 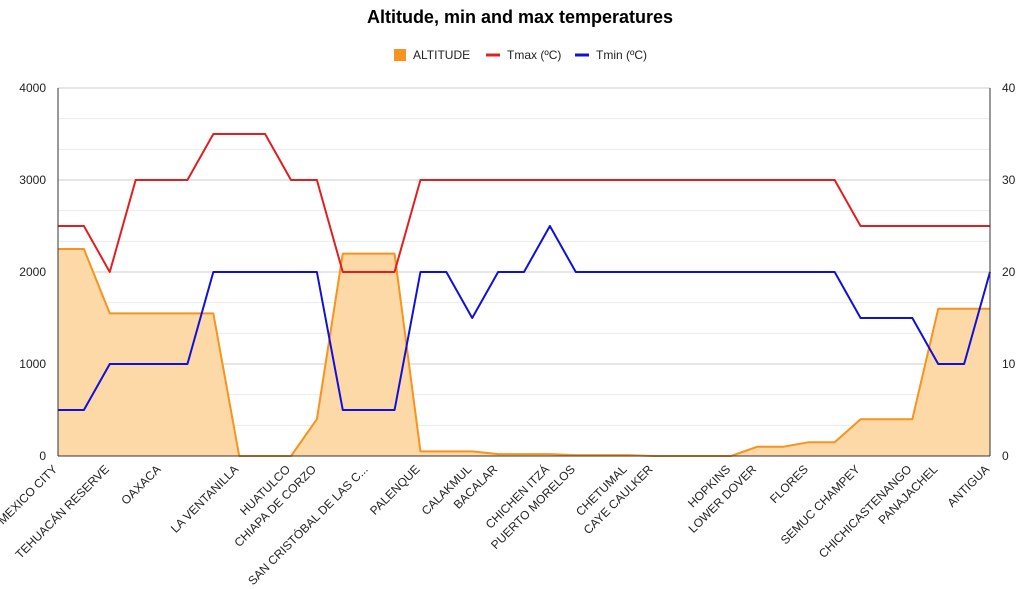 What do you see at coordinates (789, 484) in the screenshot?
I see `category-label: FLORES` at bounding box center [789, 484].